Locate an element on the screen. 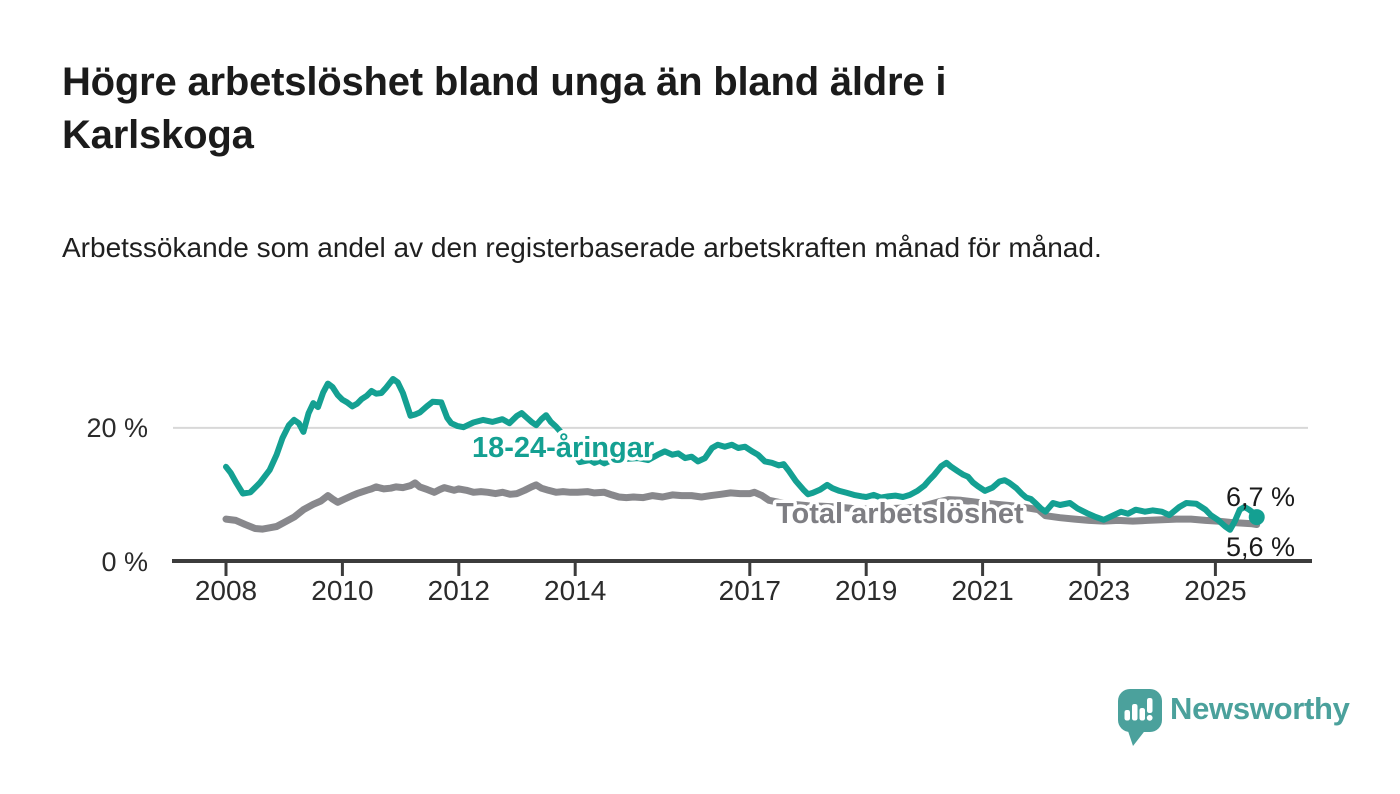 The height and width of the screenshot is (794, 1400). series-label-youth: 18-24-åringar is located at coordinates (563, 448).